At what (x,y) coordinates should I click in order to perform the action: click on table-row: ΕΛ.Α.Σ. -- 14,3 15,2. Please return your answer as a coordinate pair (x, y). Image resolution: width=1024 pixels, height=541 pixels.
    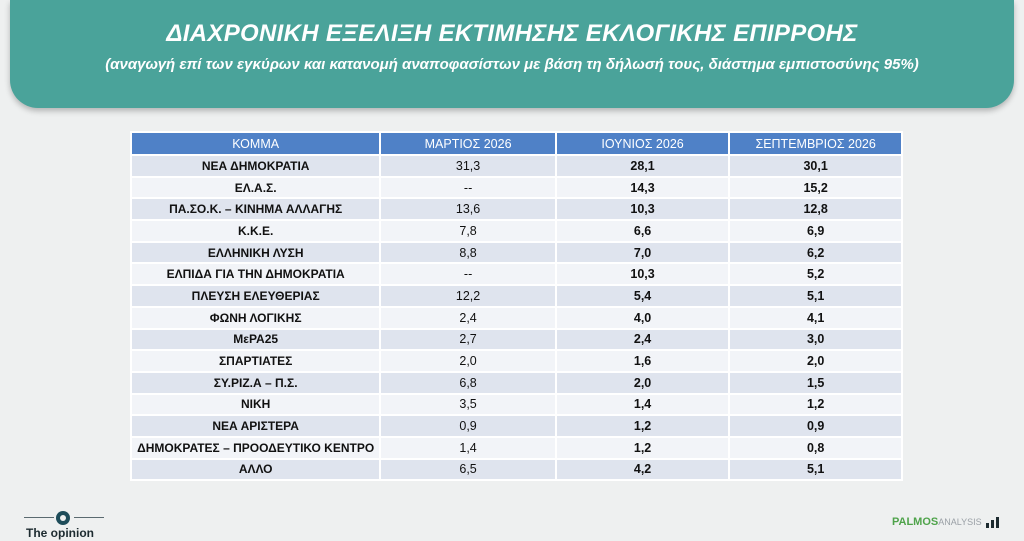
    Looking at the image, I should click on (516, 187).